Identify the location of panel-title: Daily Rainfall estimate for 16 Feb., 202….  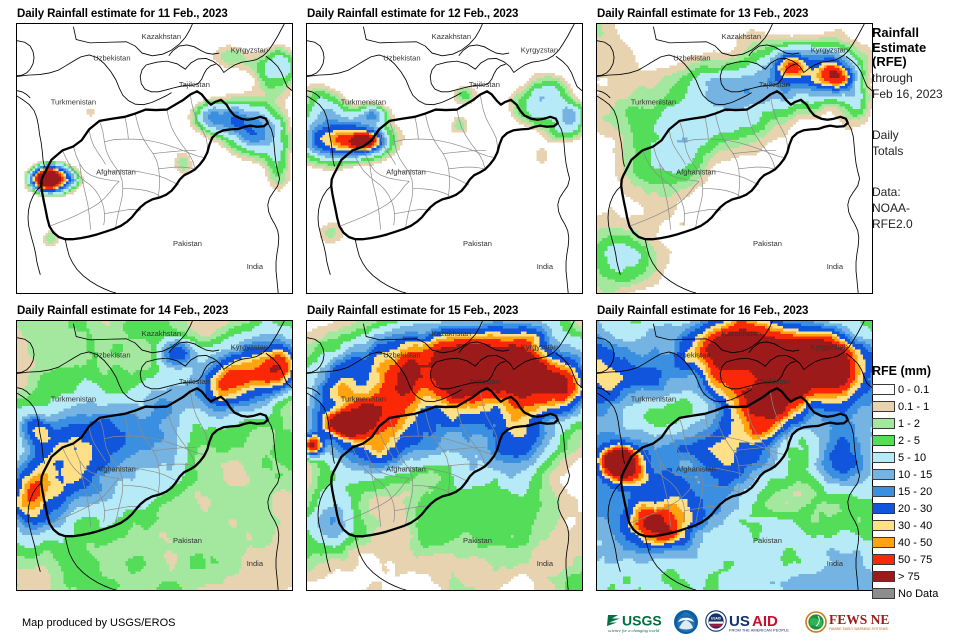
(703, 311).